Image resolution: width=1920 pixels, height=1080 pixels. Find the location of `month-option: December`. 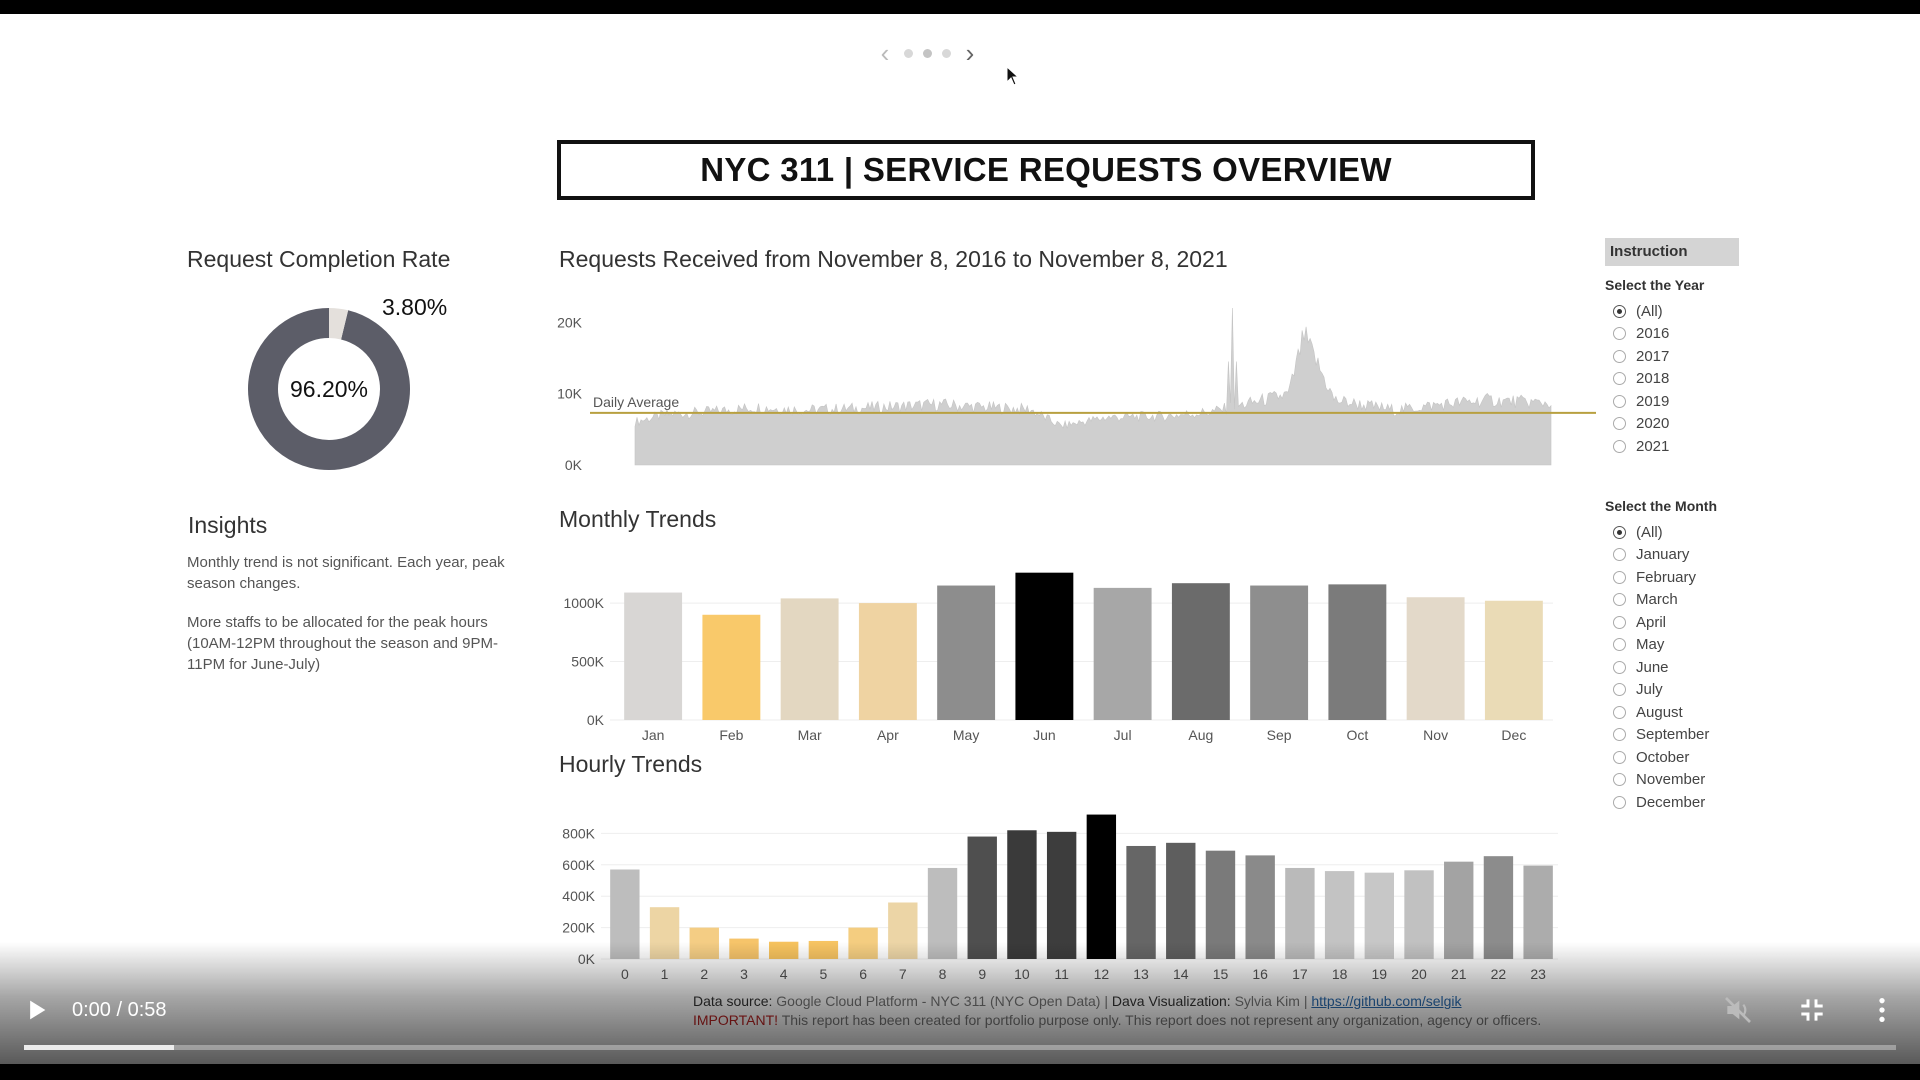

month-option: December is located at coordinates (1657, 802).